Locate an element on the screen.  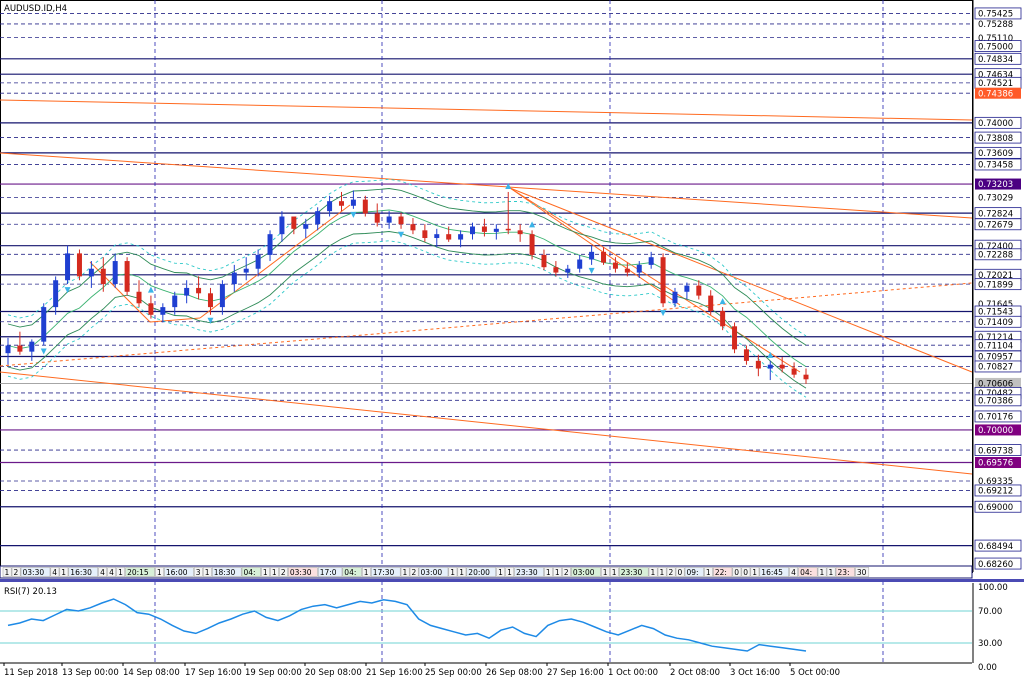
price-tick-label: 0.74386 is located at coordinates (995, 94).